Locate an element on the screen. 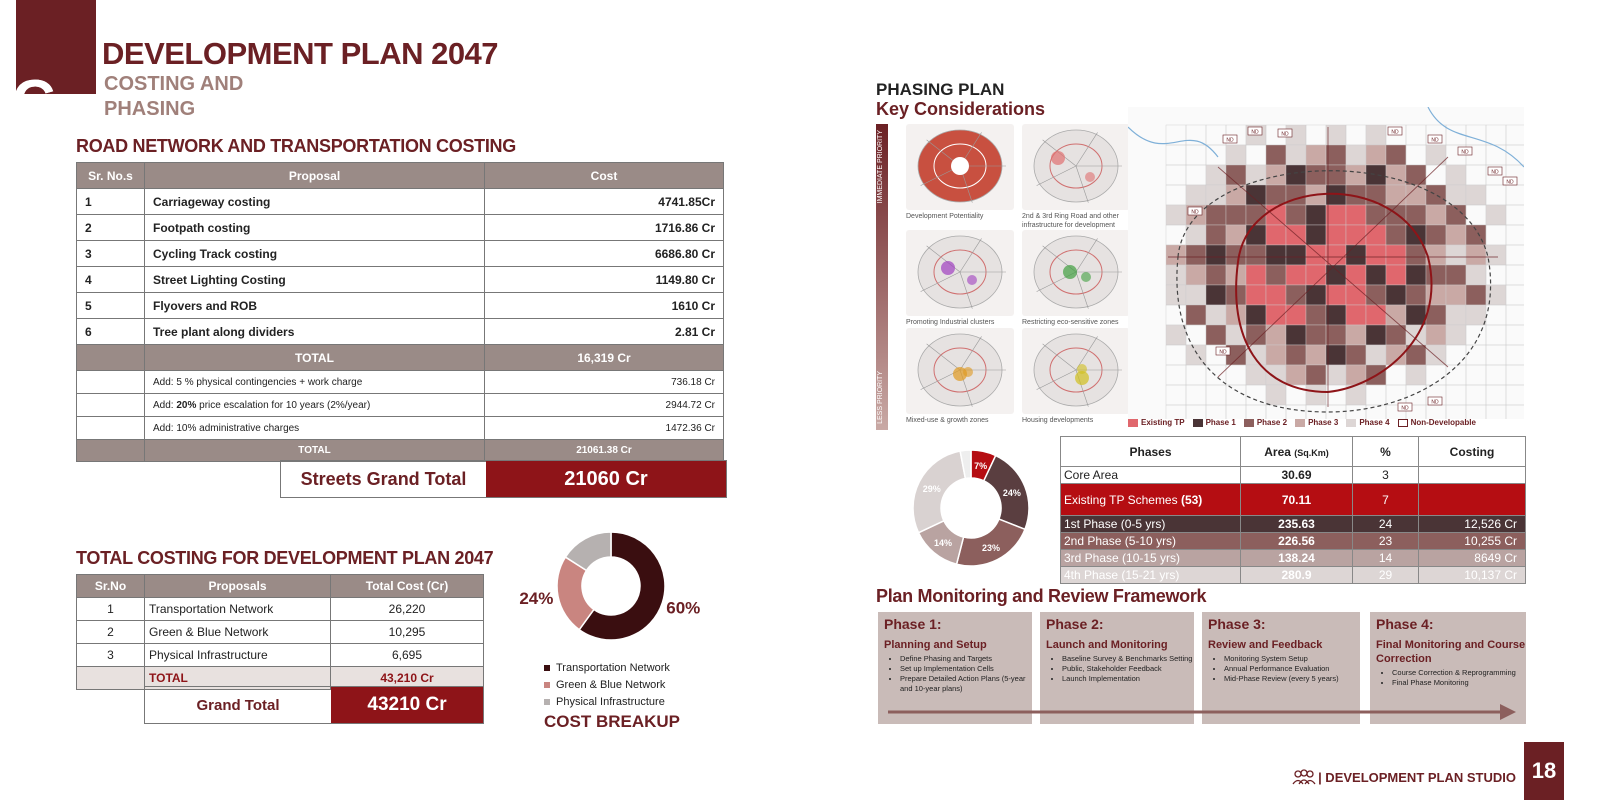  footer-label: | DEVELOPMENT PLAN STUDIO is located at coordinates (1403, 777).